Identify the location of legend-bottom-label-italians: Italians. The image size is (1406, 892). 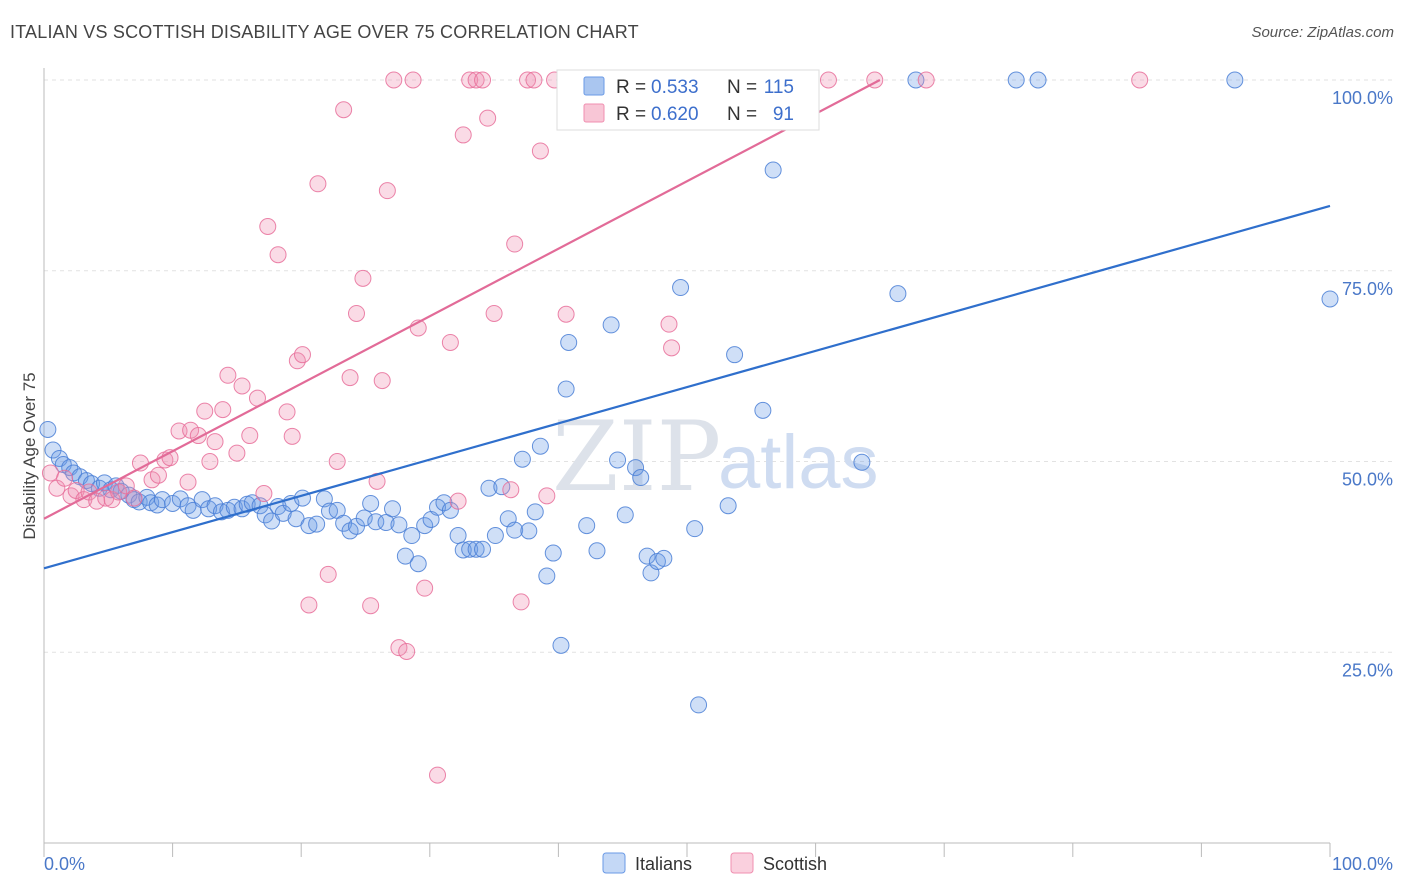
(663, 864).